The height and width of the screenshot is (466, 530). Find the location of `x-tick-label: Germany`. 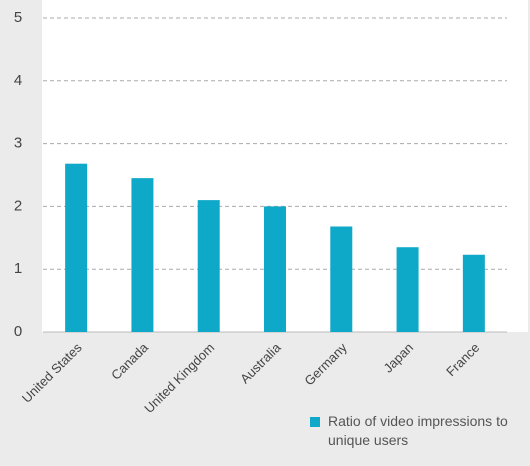

x-tick-label: Germany is located at coordinates (325, 364).